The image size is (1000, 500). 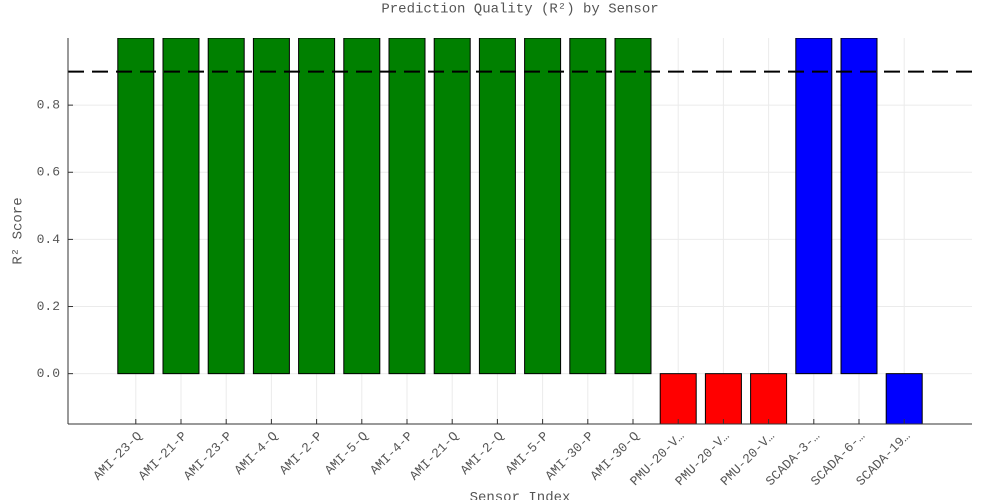 What do you see at coordinates (301, 453) in the screenshot?
I see `x-tick-label: AMI-2-P` at bounding box center [301, 453].